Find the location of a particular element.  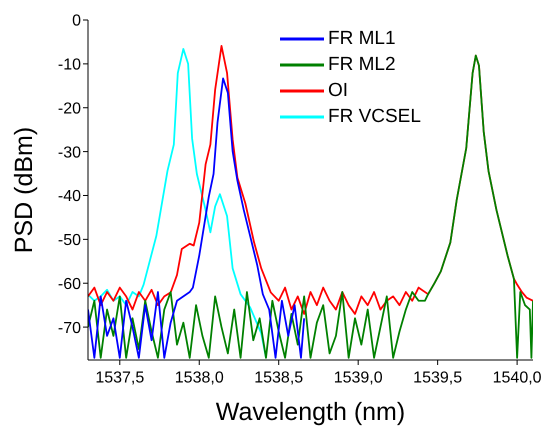

y-tick-label: -50 is located at coordinates (70, 241).